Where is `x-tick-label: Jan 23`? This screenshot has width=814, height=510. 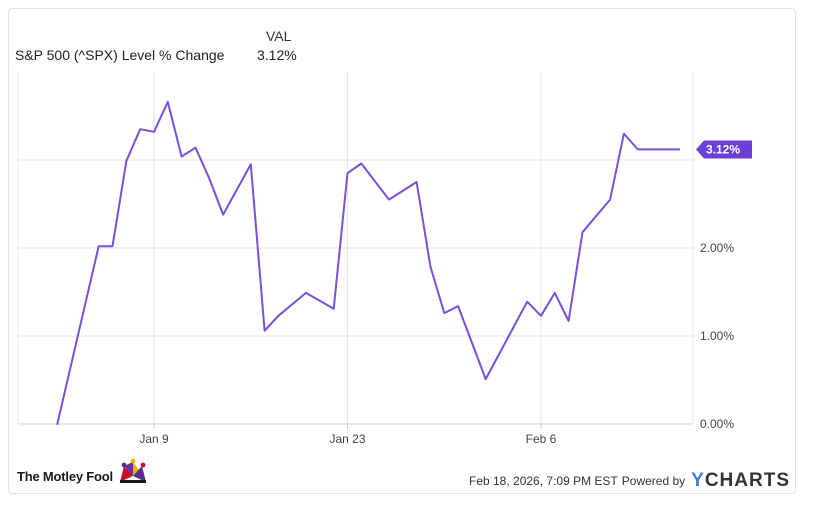 x-tick-label: Jan 23 is located at coordinates (347, 439).